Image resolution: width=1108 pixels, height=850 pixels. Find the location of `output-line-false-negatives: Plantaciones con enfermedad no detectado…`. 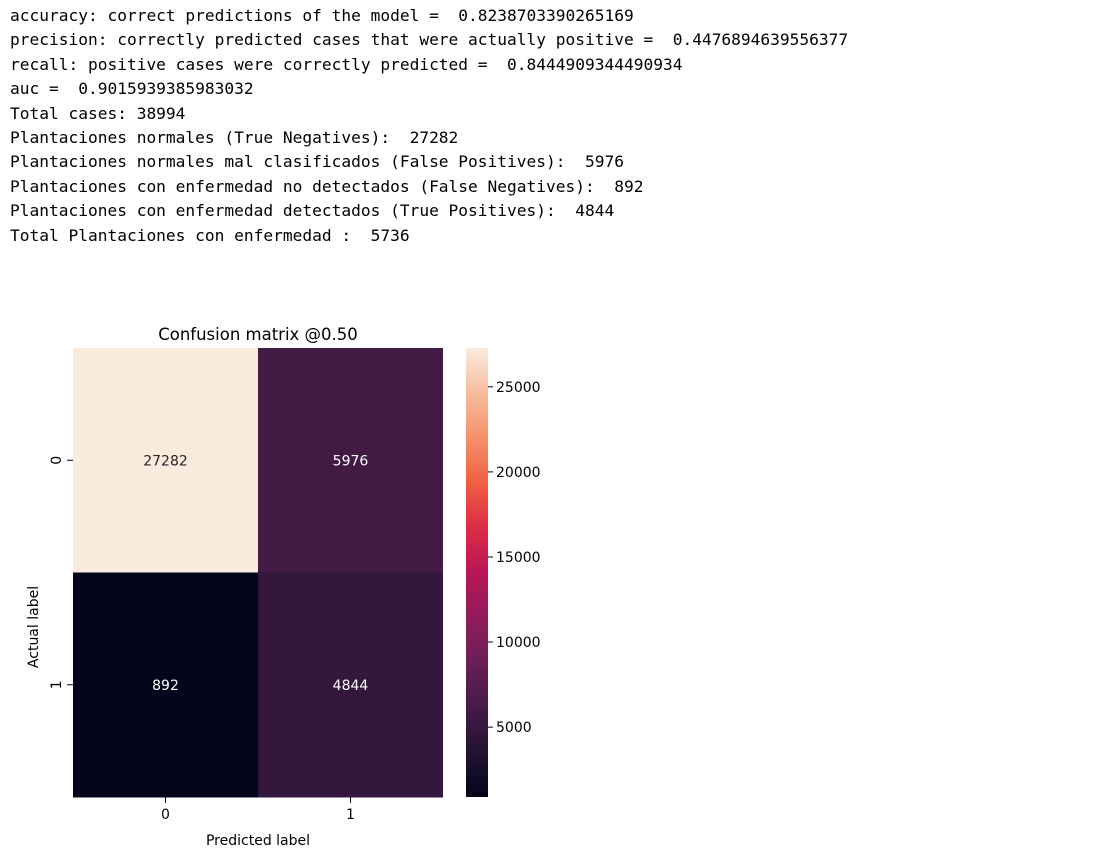

output-line-false-negatives: Plantaciones con enfermedad no detectado… is located at coordinates (327, 186).